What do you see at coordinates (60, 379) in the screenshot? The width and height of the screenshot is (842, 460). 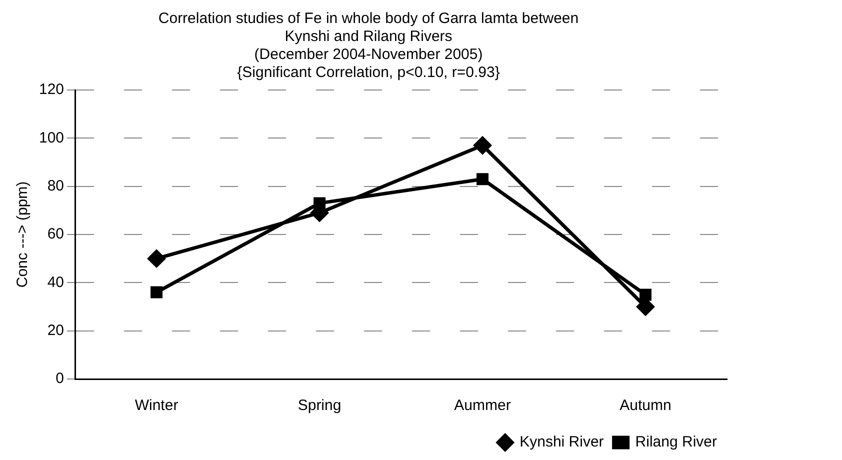 I see `y-tick-label: 0` at bounding box center [60, 379].